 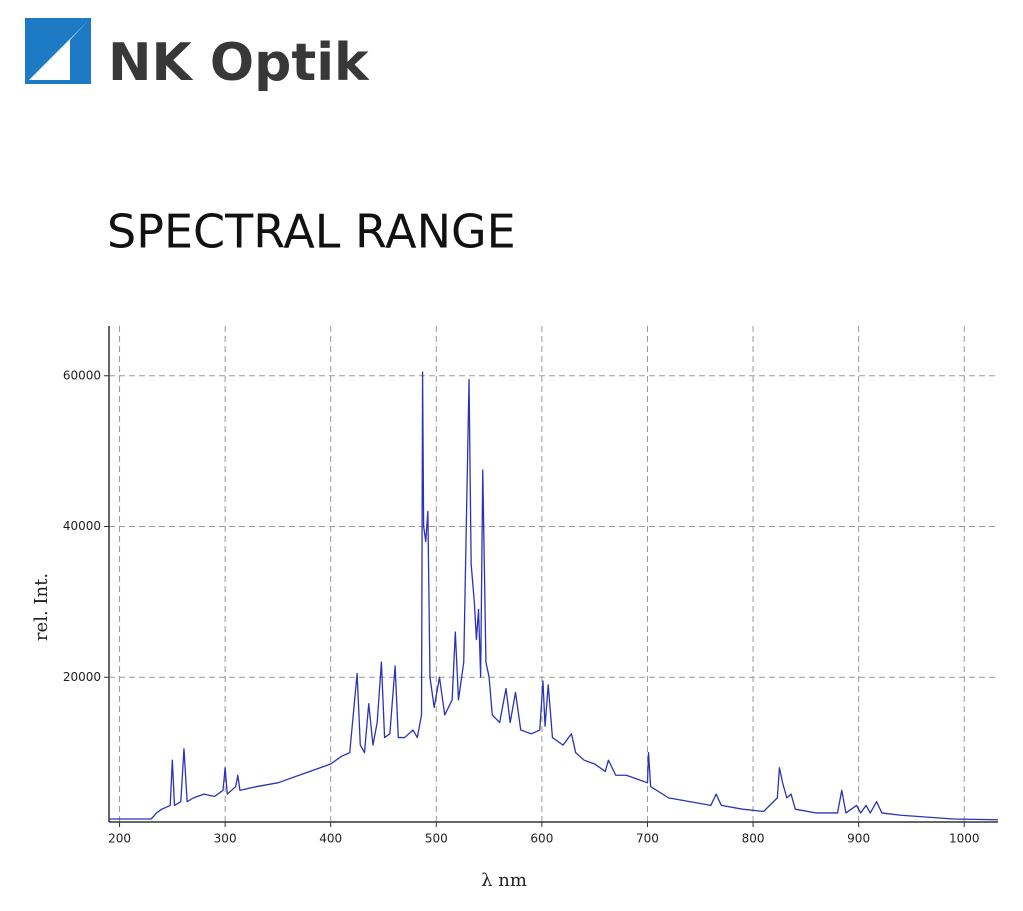 What do you see at coordinates (436, 839) in the screenshot?
I see `x-tick-label: 500` at bounding box center [436, 839].